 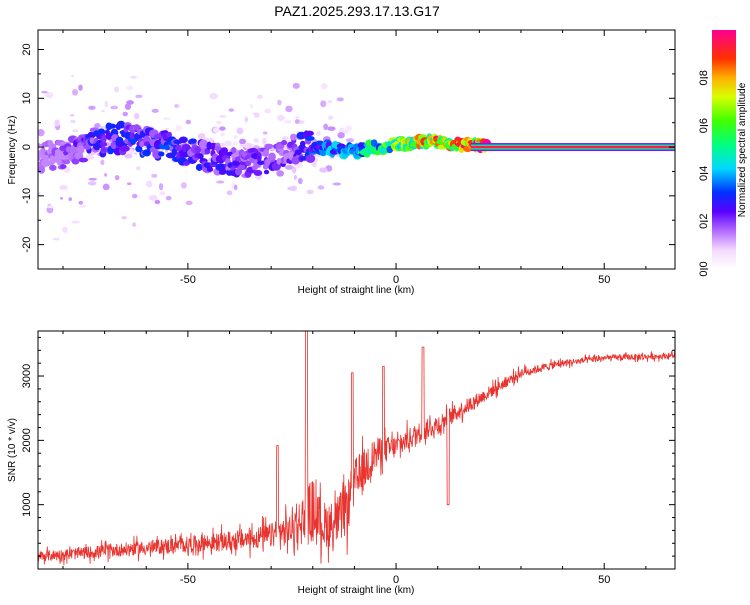 What do you see at coordinates (188, 580) in the screenshot?
I see `snr-x-tick-label: -50` at bounding box center [188, 580].